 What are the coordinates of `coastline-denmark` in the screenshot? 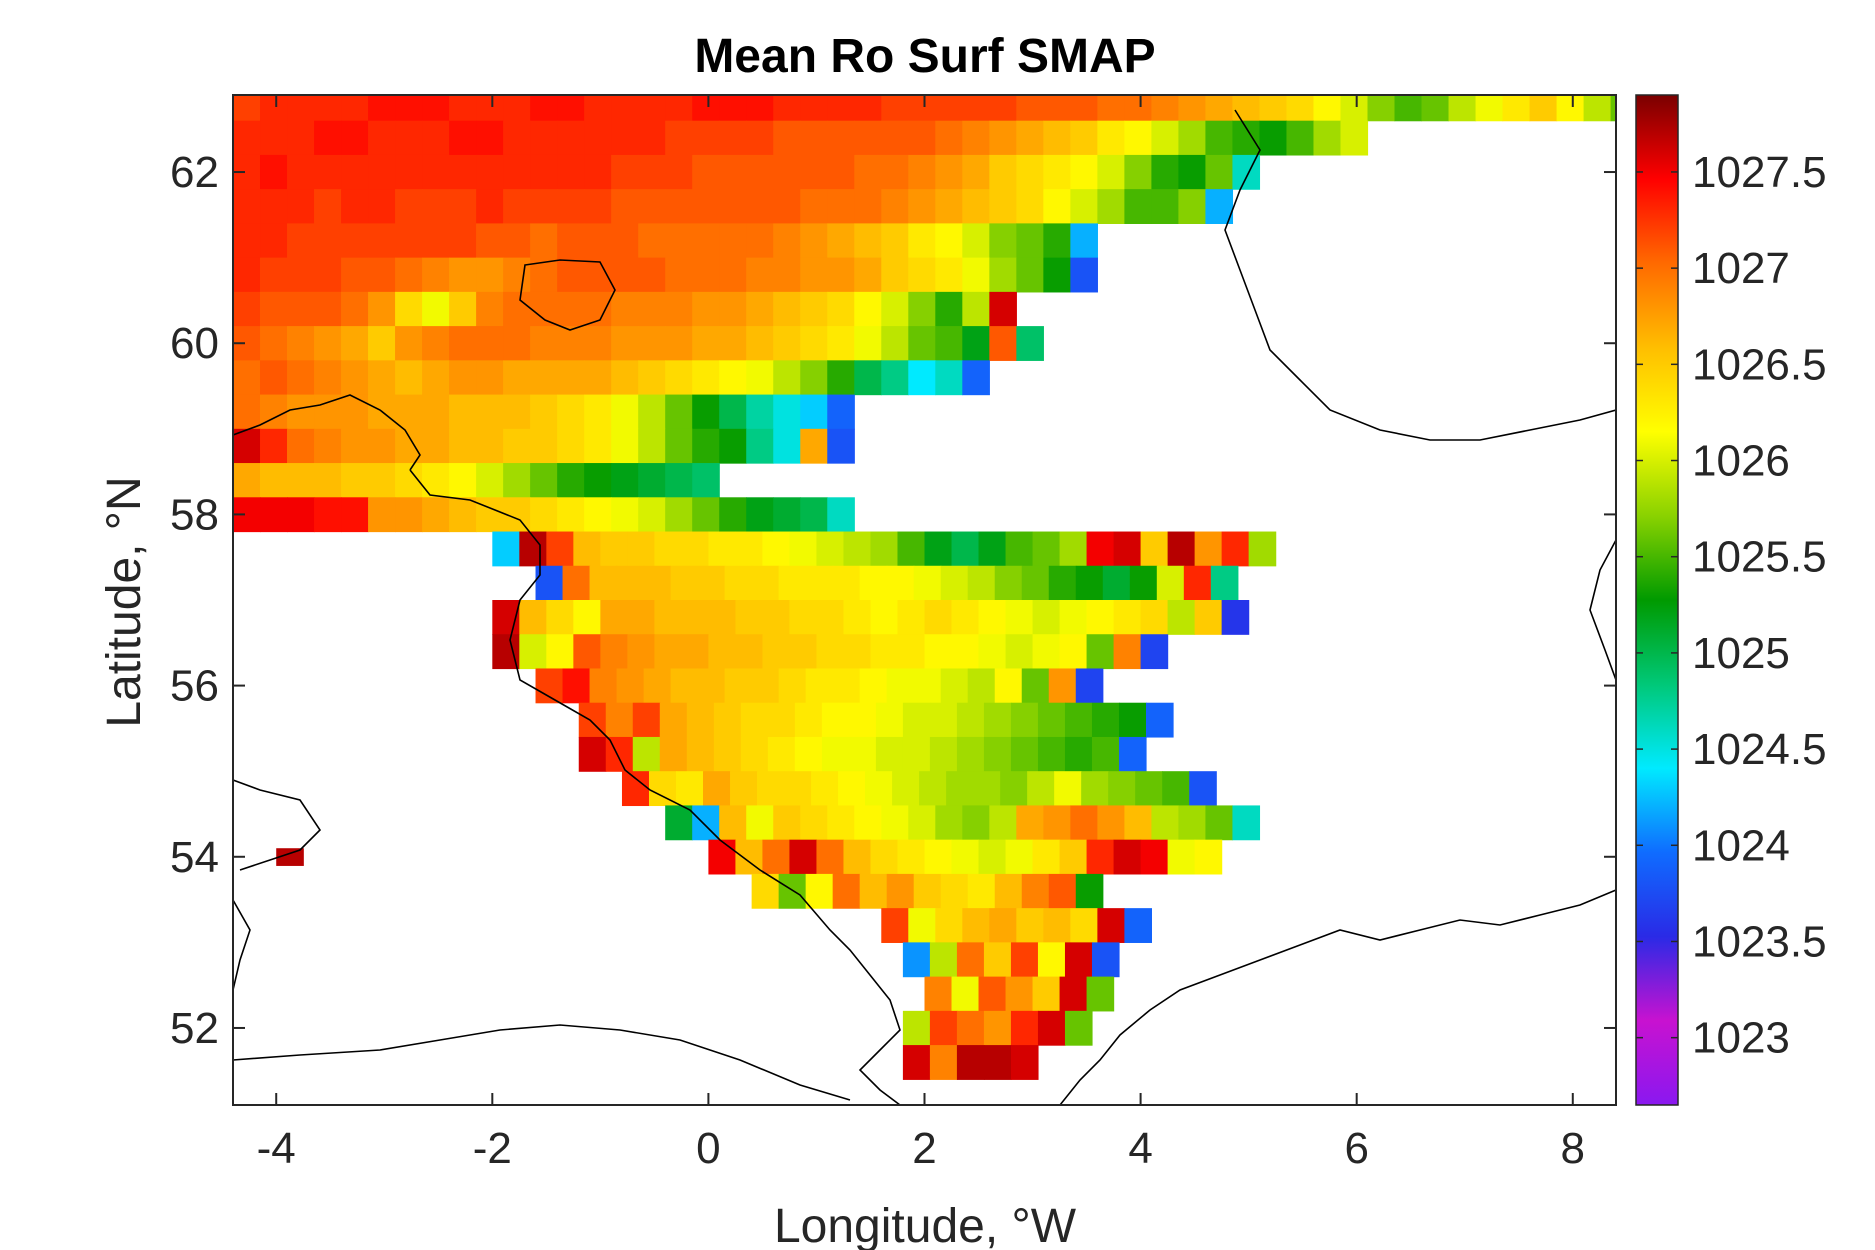 It's located at (1602, 610).